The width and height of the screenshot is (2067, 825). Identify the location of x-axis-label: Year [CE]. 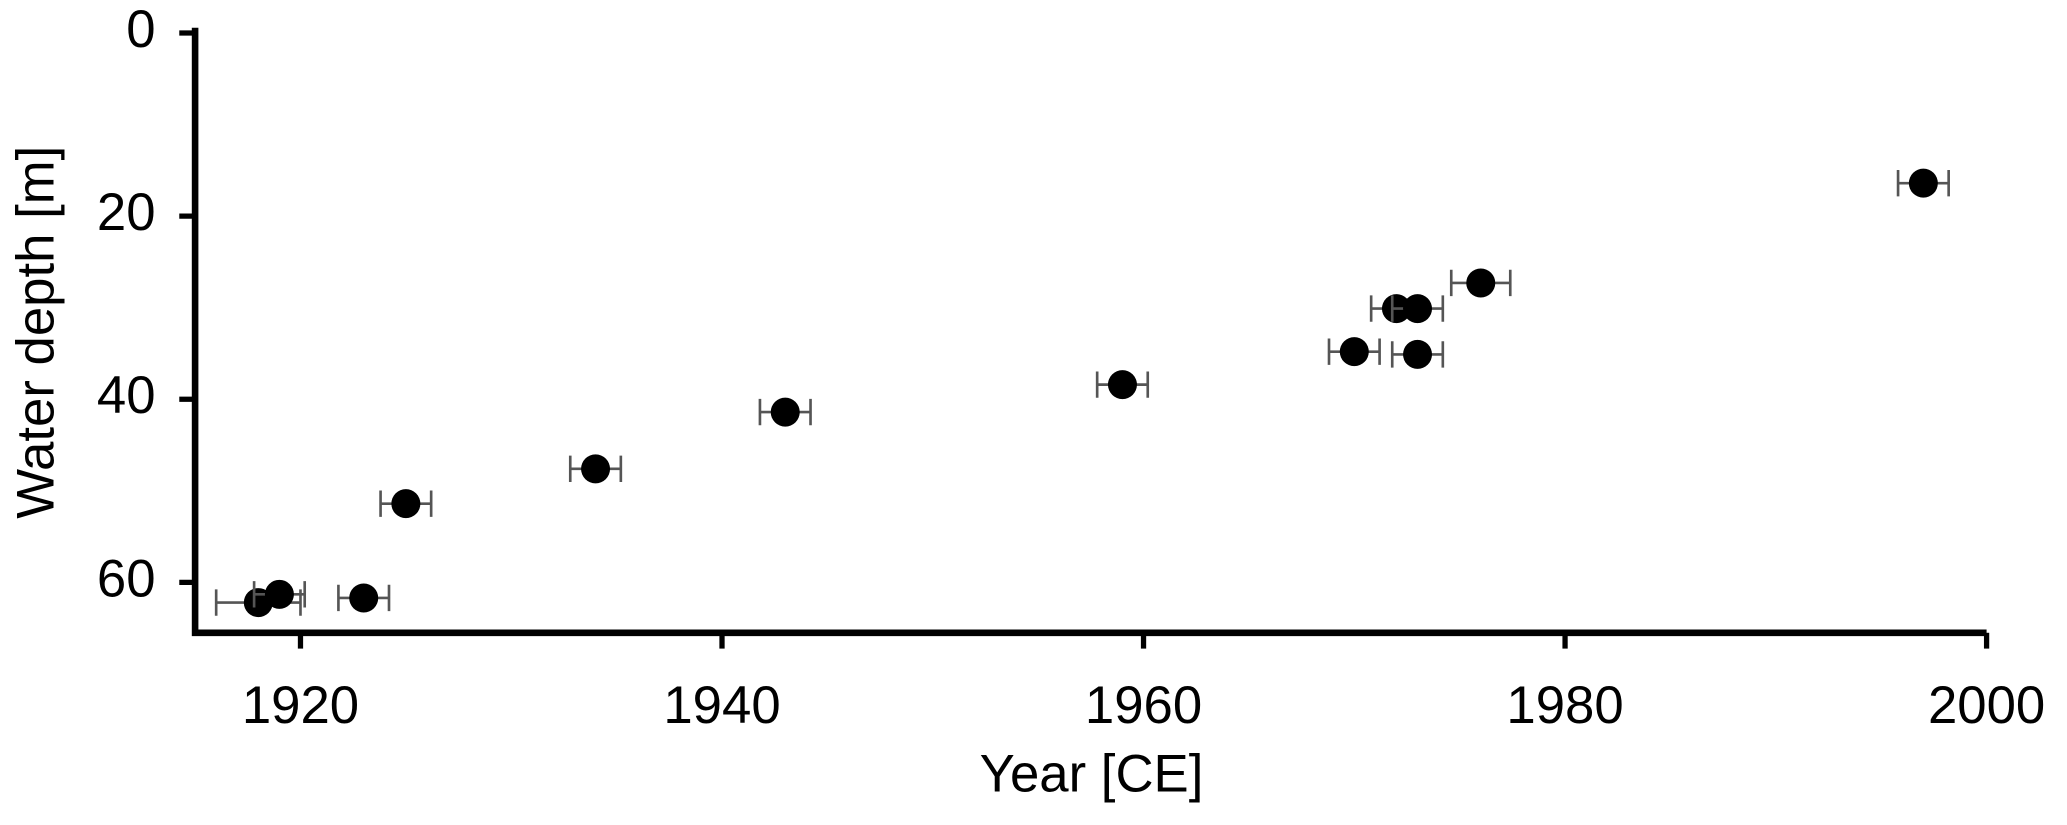
(1092, 774).